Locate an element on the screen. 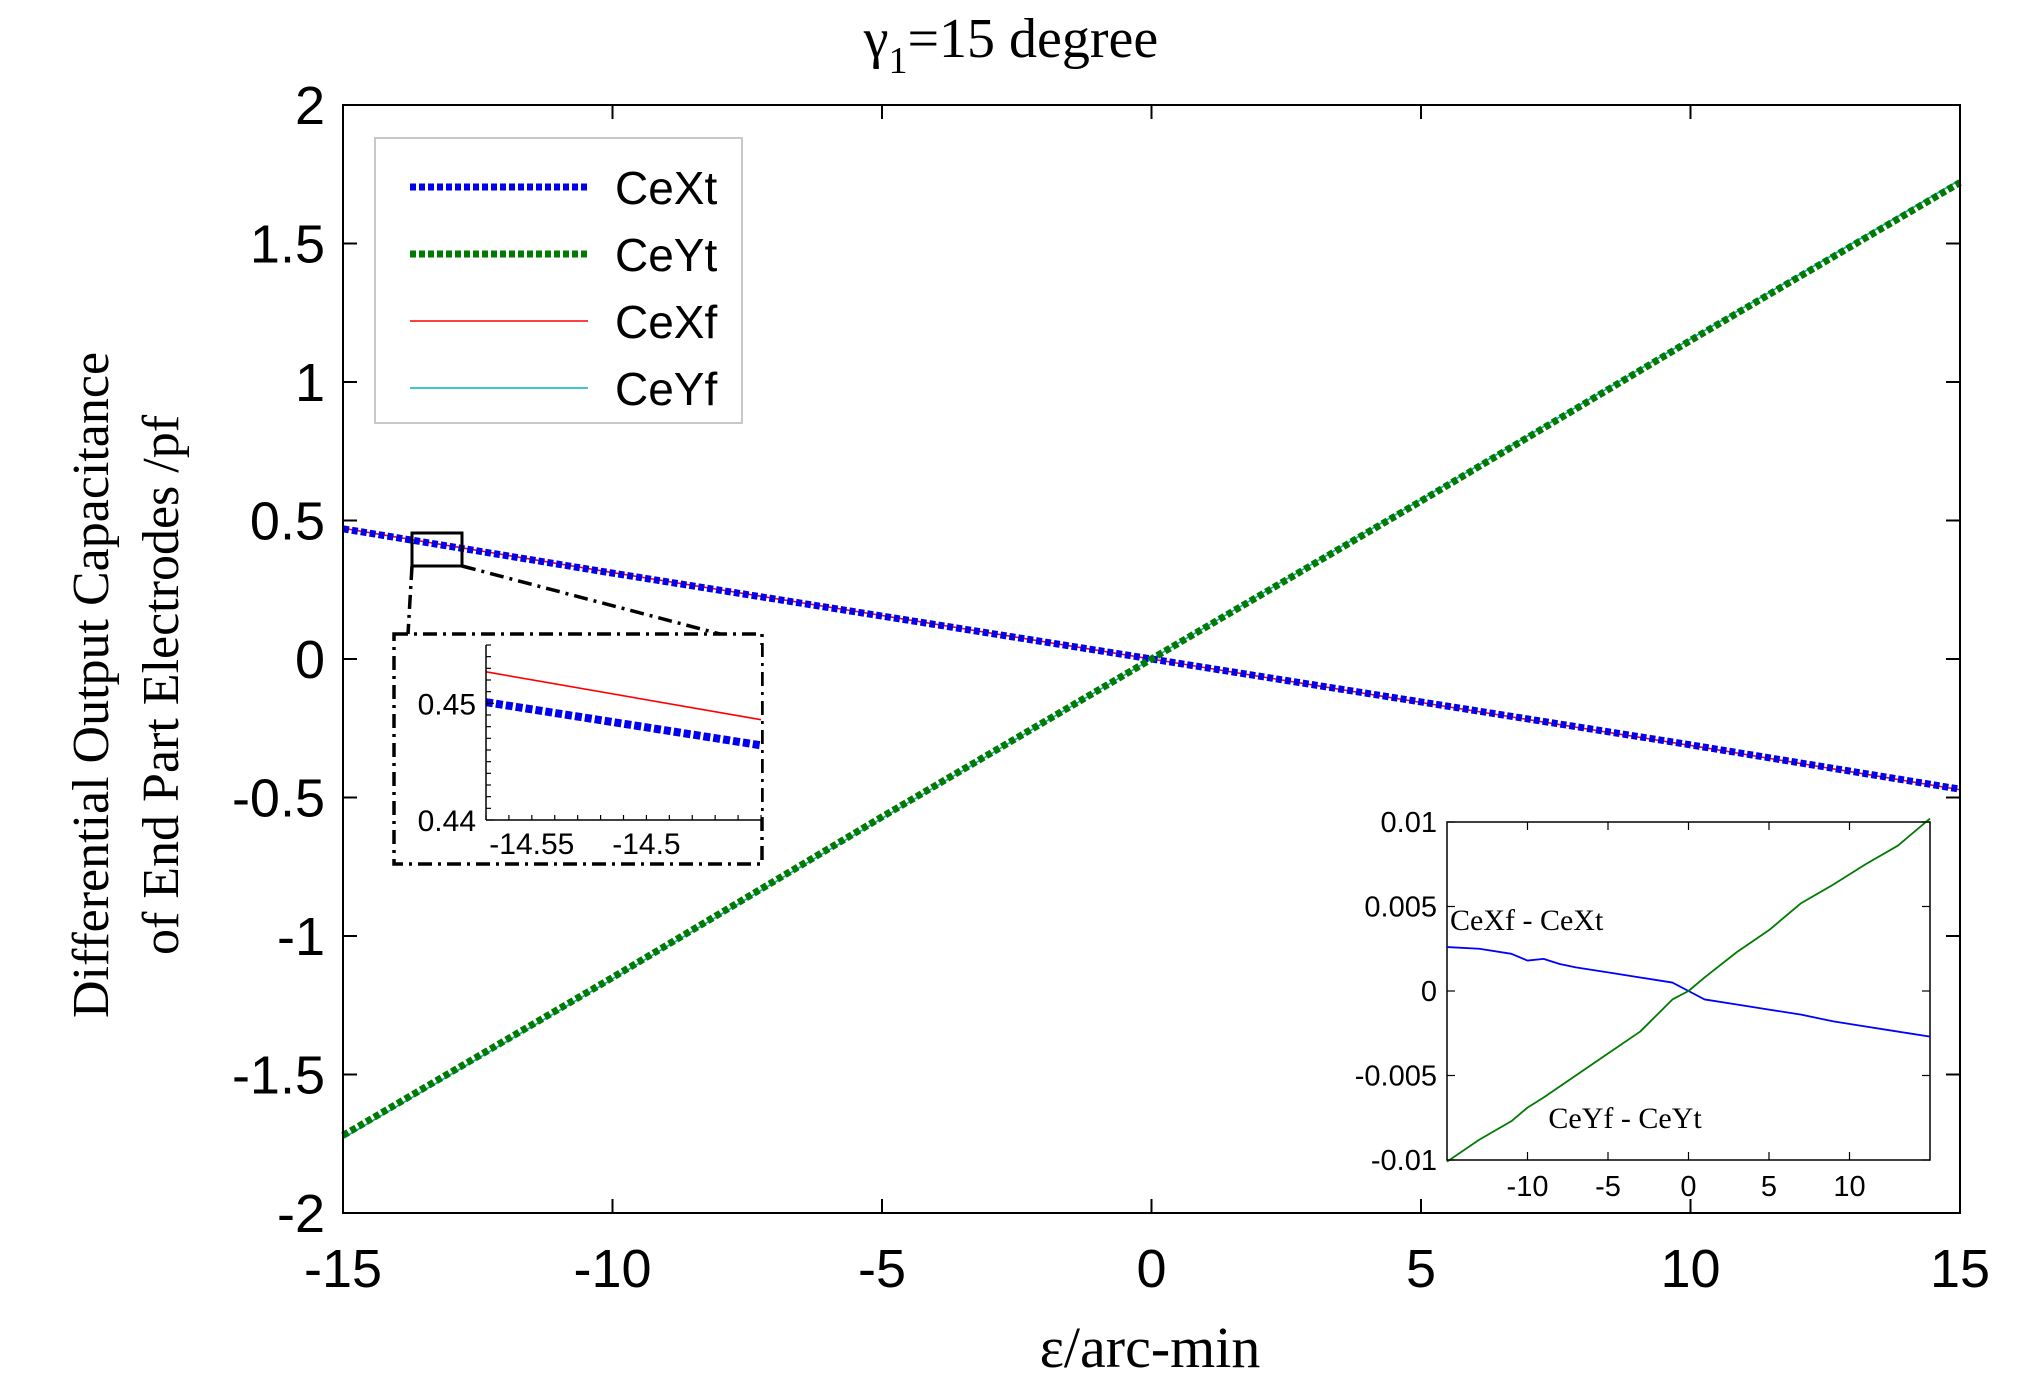 The height and width of the screenshot is (1379, 2023). difference-y-tick-label: 0 is located at coordinates (1429, 992).